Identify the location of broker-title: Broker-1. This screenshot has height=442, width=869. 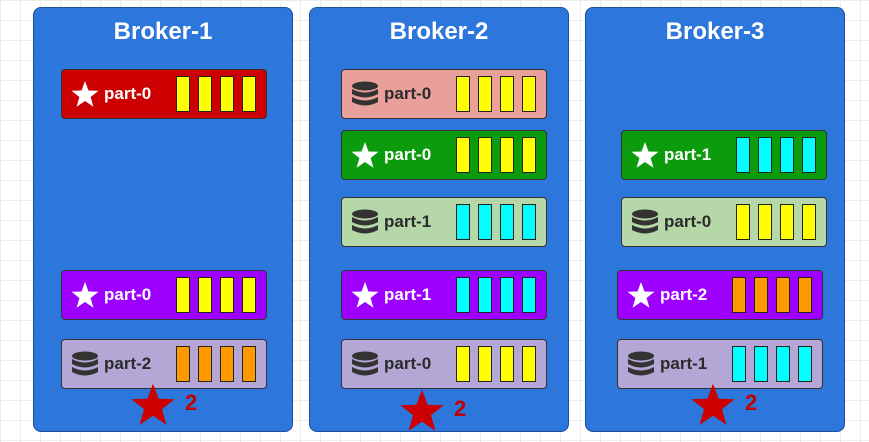
(163, 31).